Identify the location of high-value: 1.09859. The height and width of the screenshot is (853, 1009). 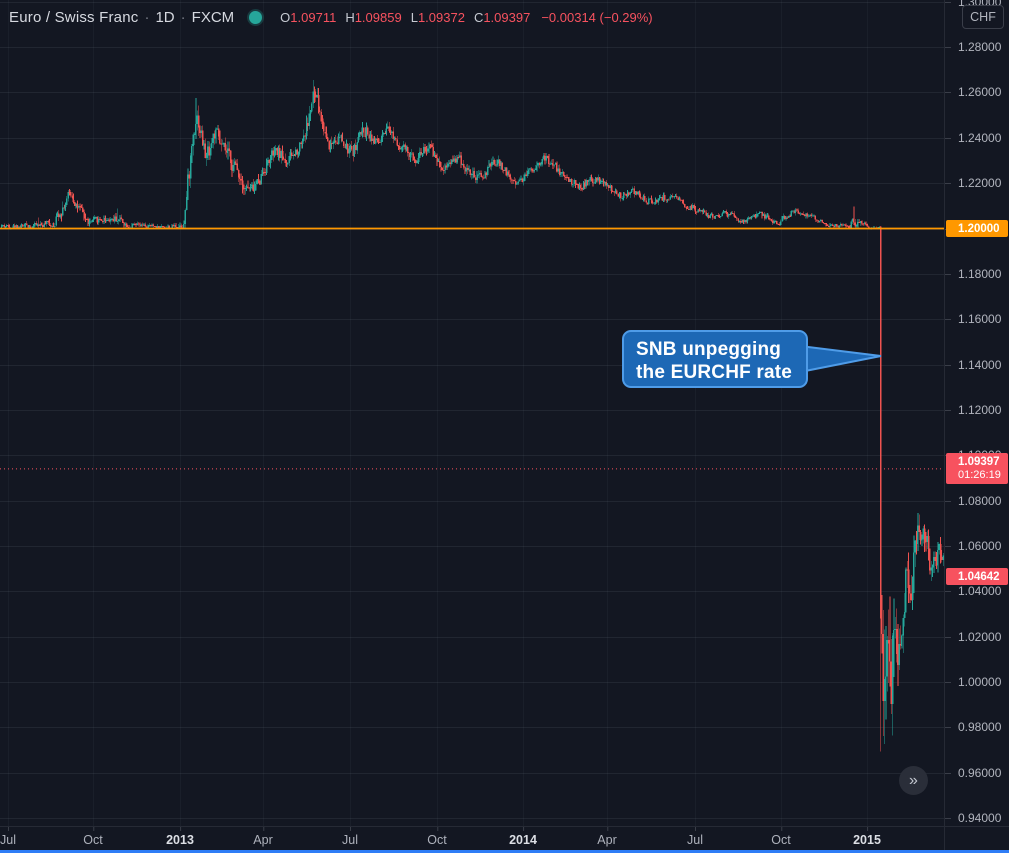
(378, 17).